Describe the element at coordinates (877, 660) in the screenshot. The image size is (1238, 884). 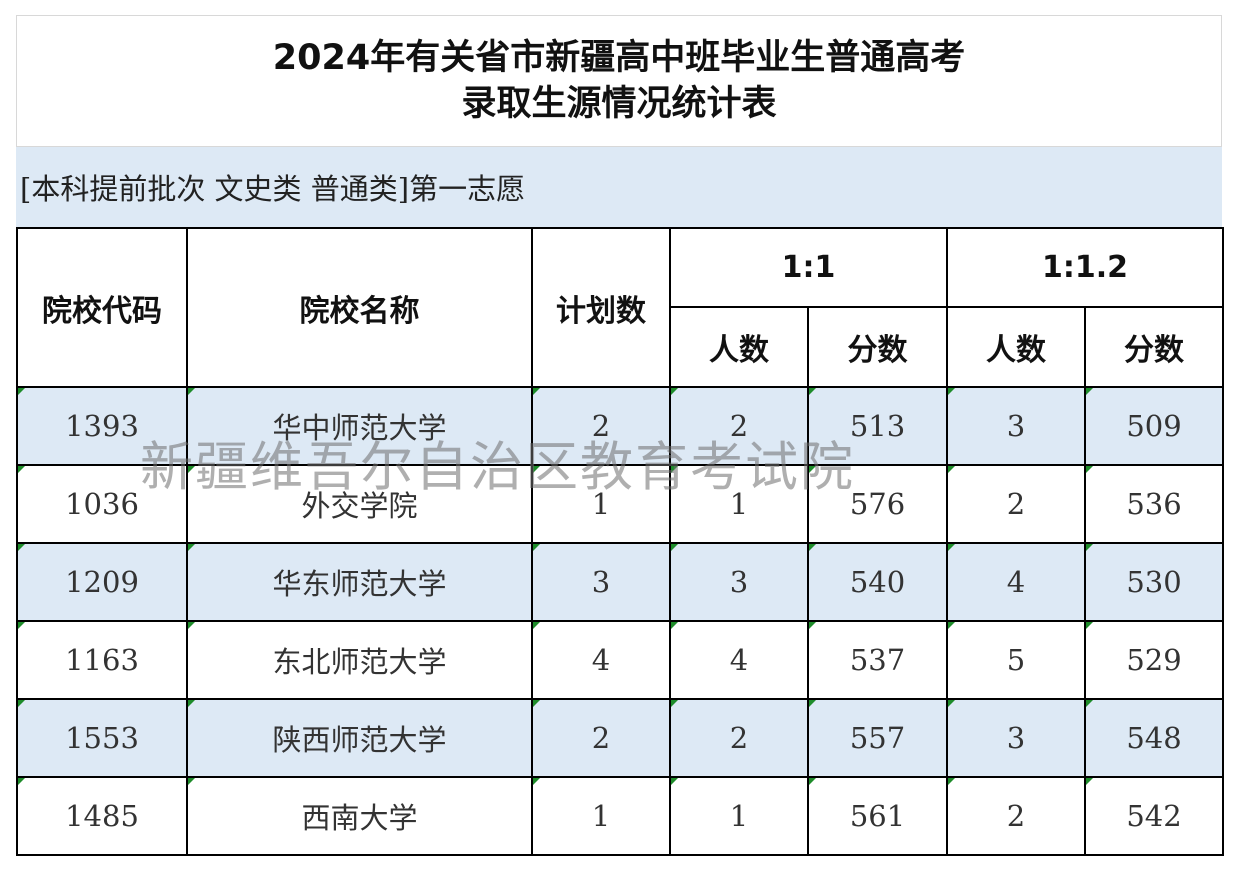
I see `r1-score-cell: 537` at that location.